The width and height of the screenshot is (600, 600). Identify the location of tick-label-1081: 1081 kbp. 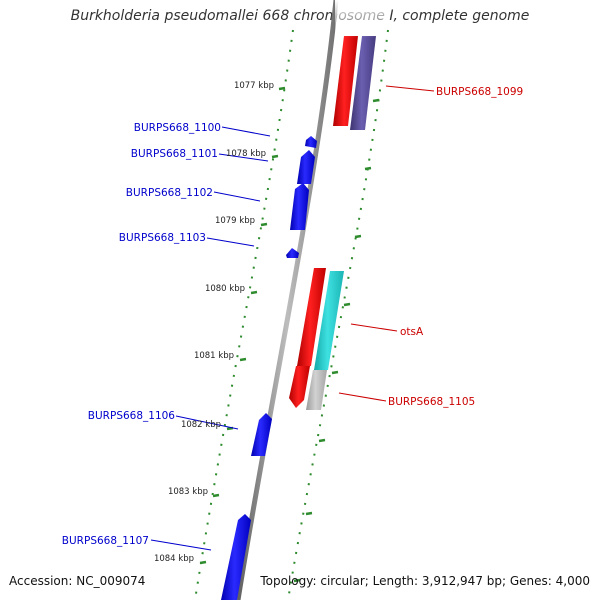
(214, 356).